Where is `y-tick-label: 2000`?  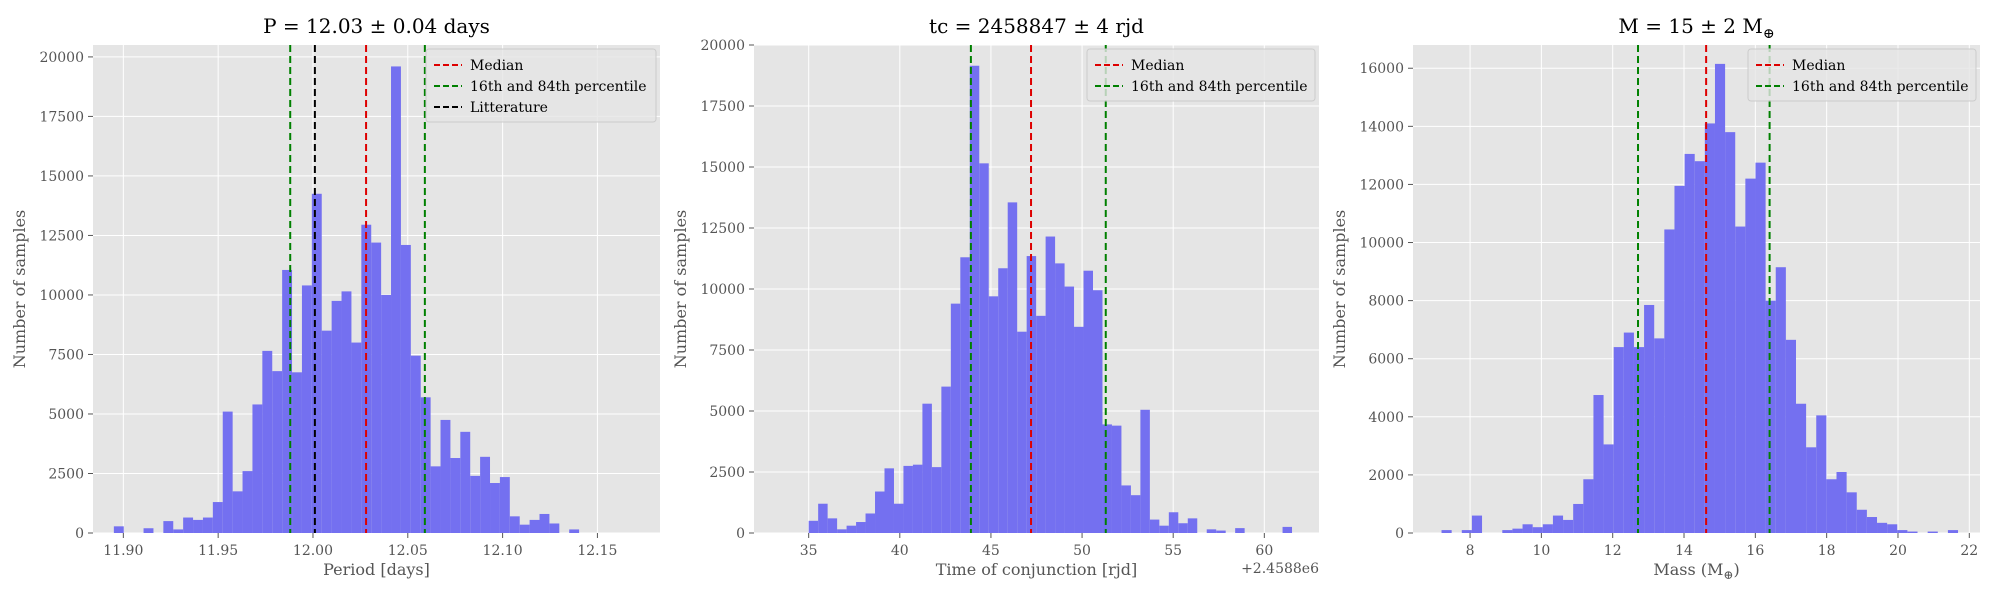
y-tick-label: 2000 is located at coordinates (1386, 476).